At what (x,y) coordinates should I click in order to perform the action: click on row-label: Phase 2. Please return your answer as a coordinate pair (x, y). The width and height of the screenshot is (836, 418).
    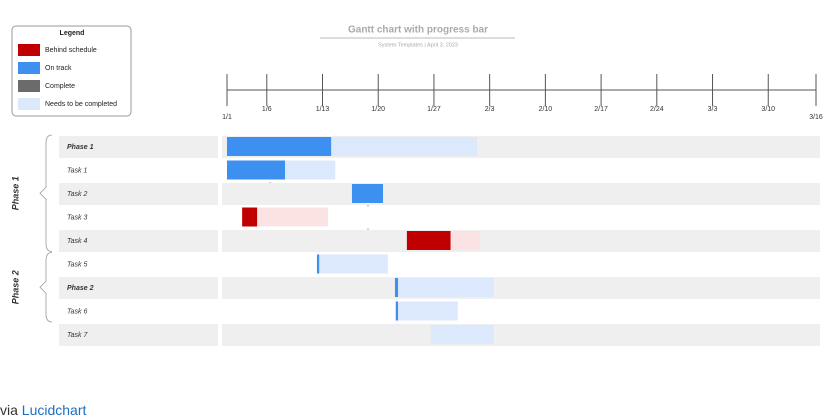
    Looking at the image, I should click on (80, 288).